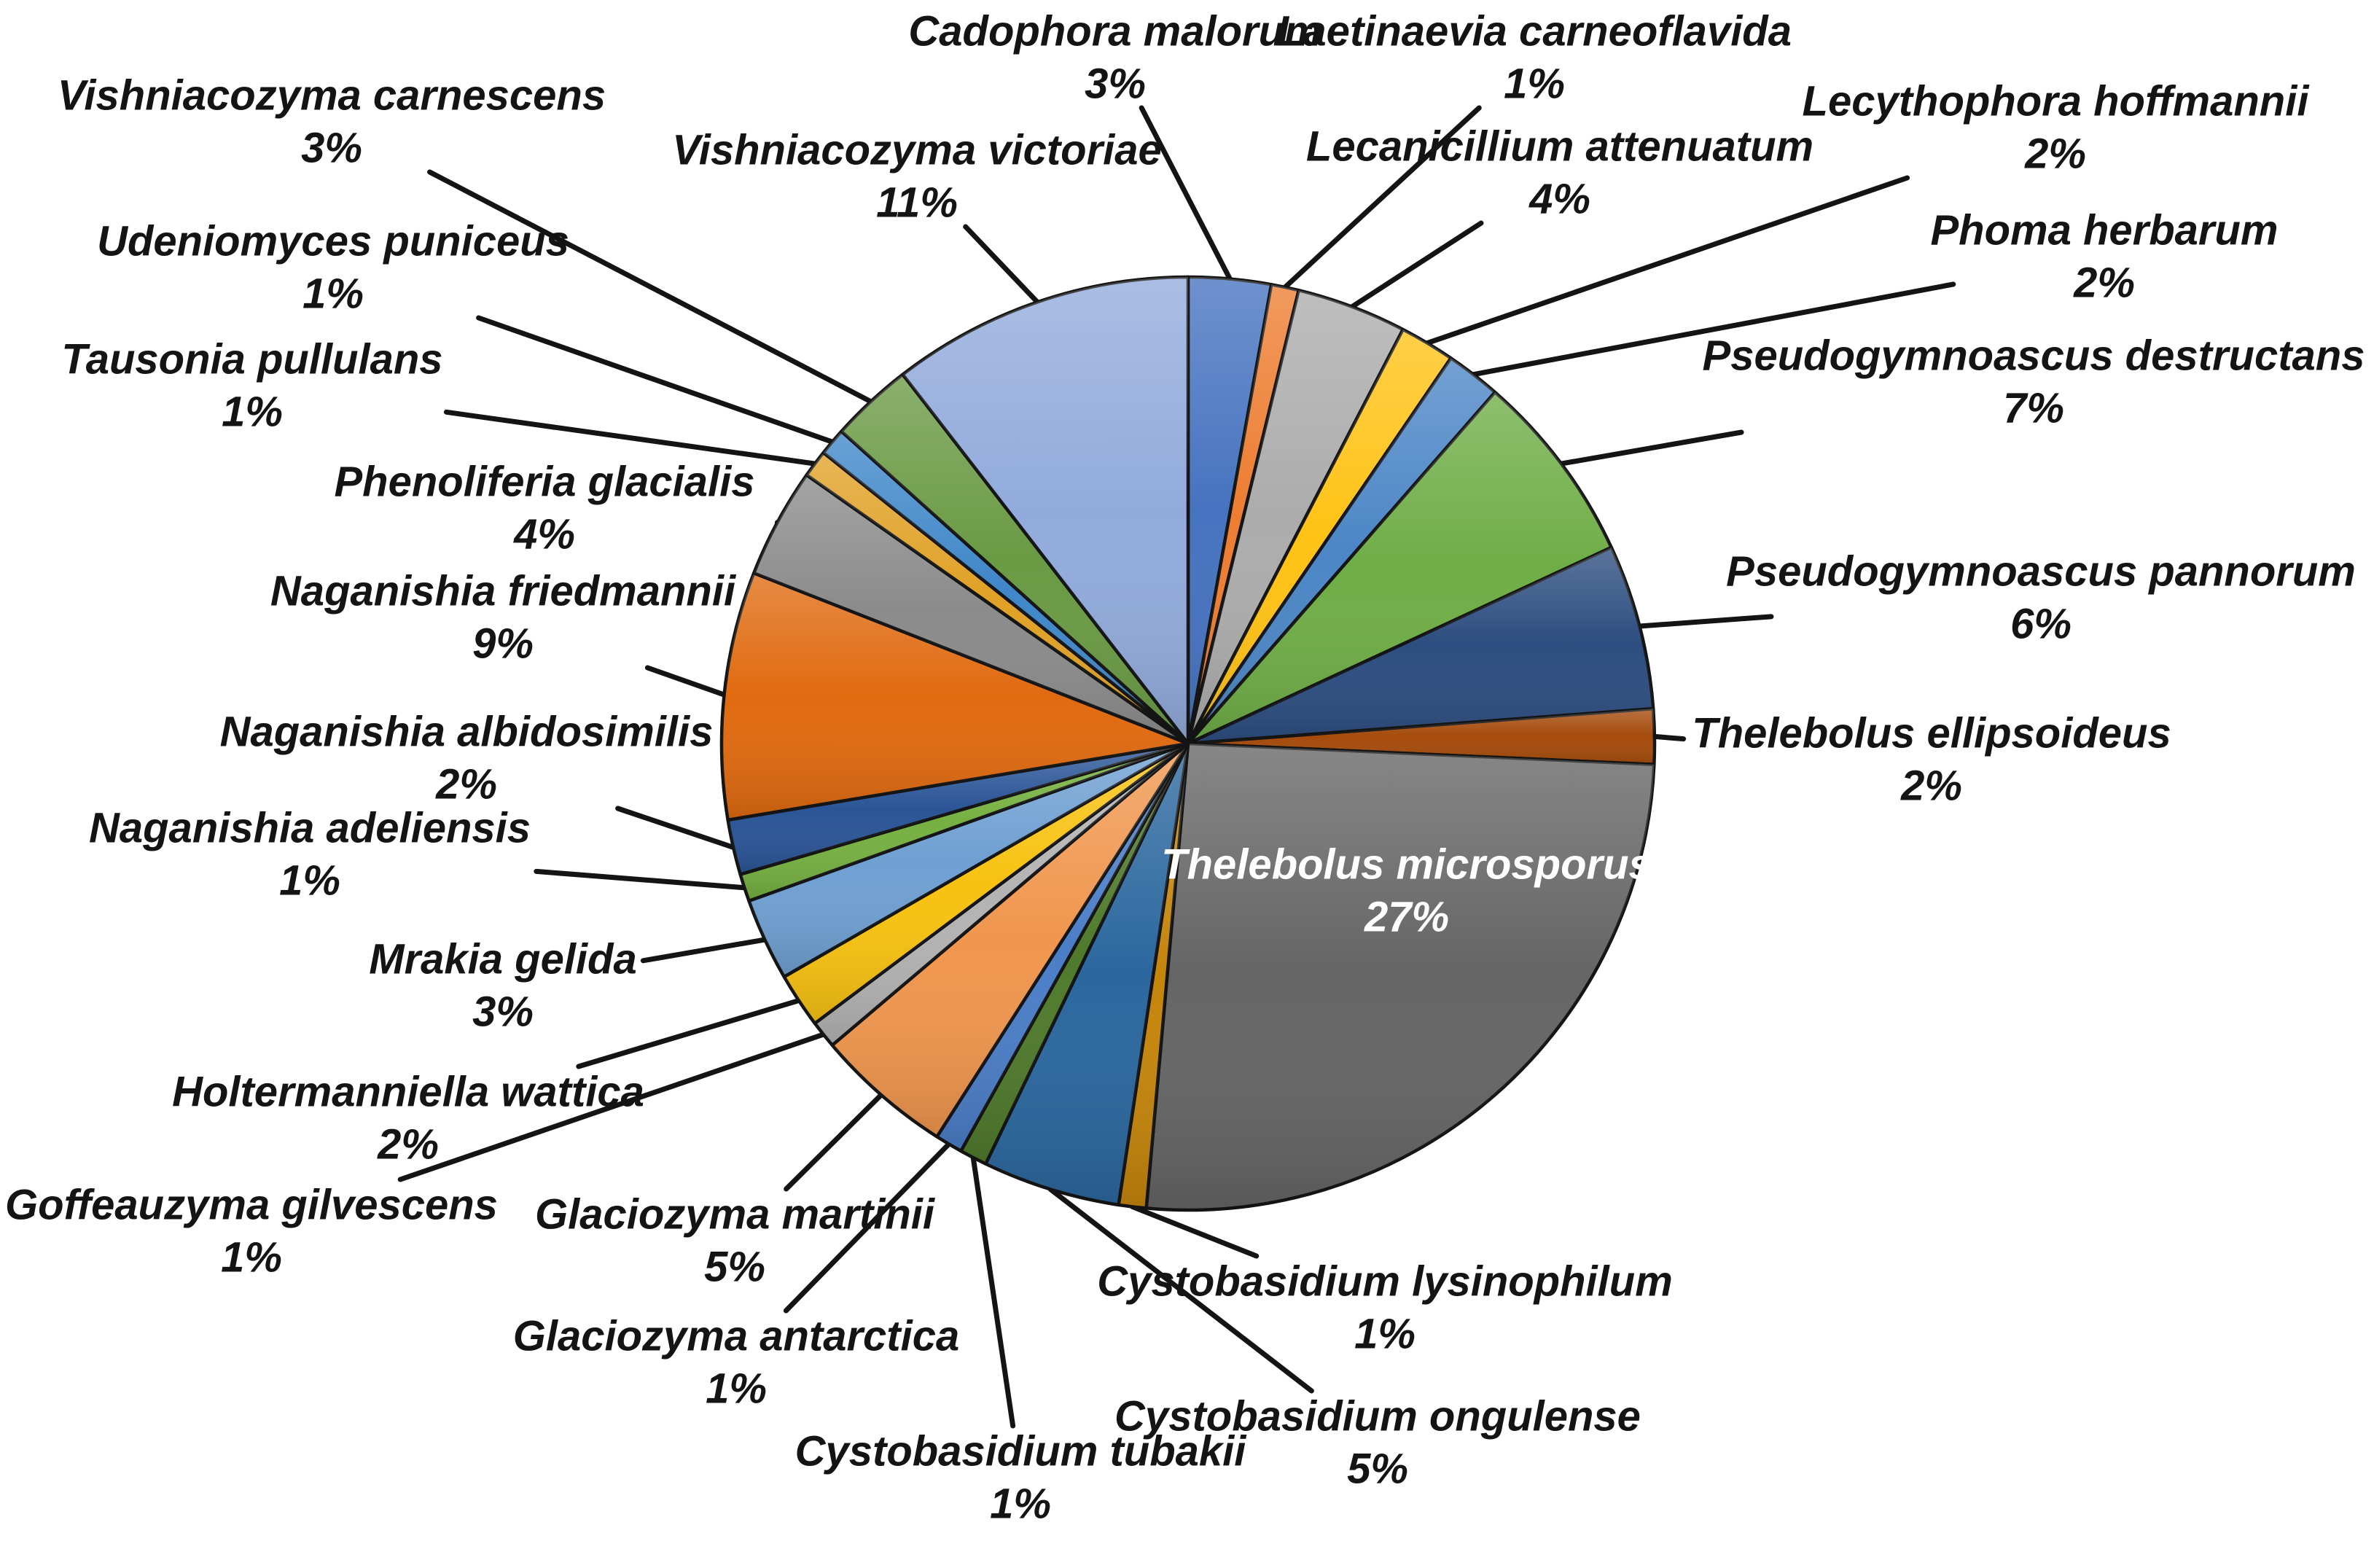 Image resolution: width=2374 pixels, height=1568 pixels. Describe the element at coordinates (735, 1214) in the screenshot. I see `slice-name-label: Glaciozyma martinii` at that location.